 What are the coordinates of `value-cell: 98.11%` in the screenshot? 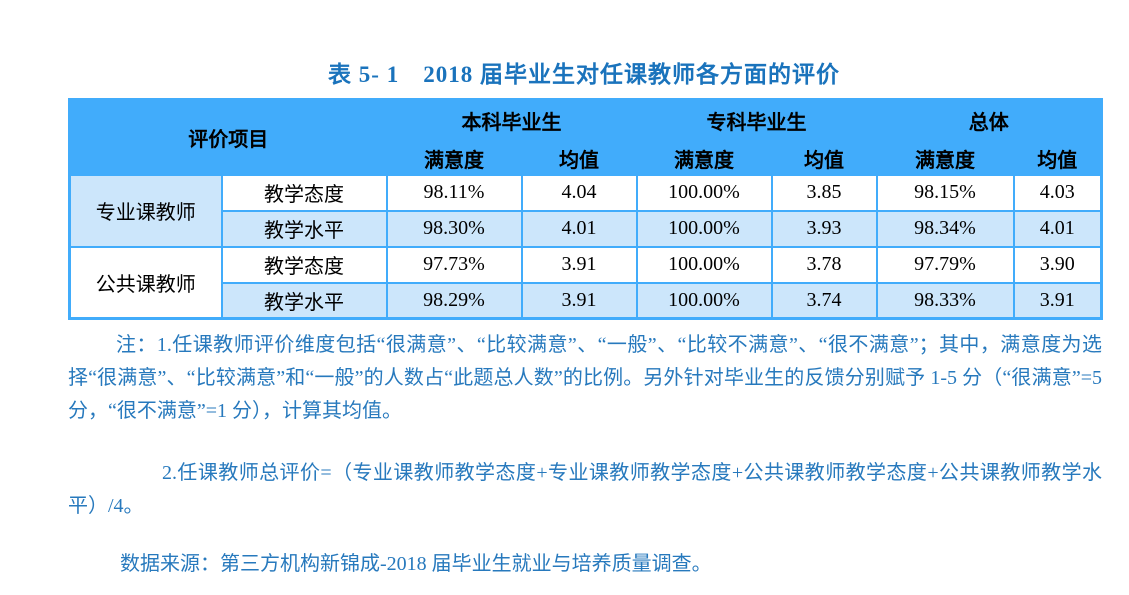 It's located at (454, 192).